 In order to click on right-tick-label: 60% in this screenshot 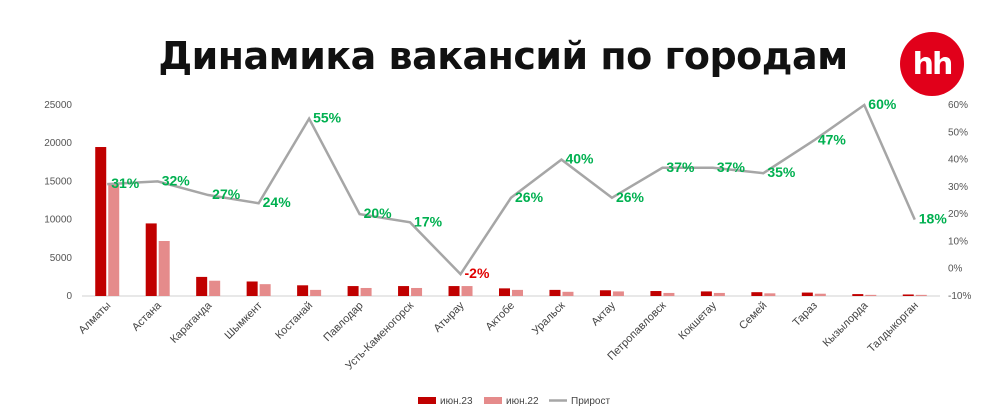, I will do `click(958, 105)`.